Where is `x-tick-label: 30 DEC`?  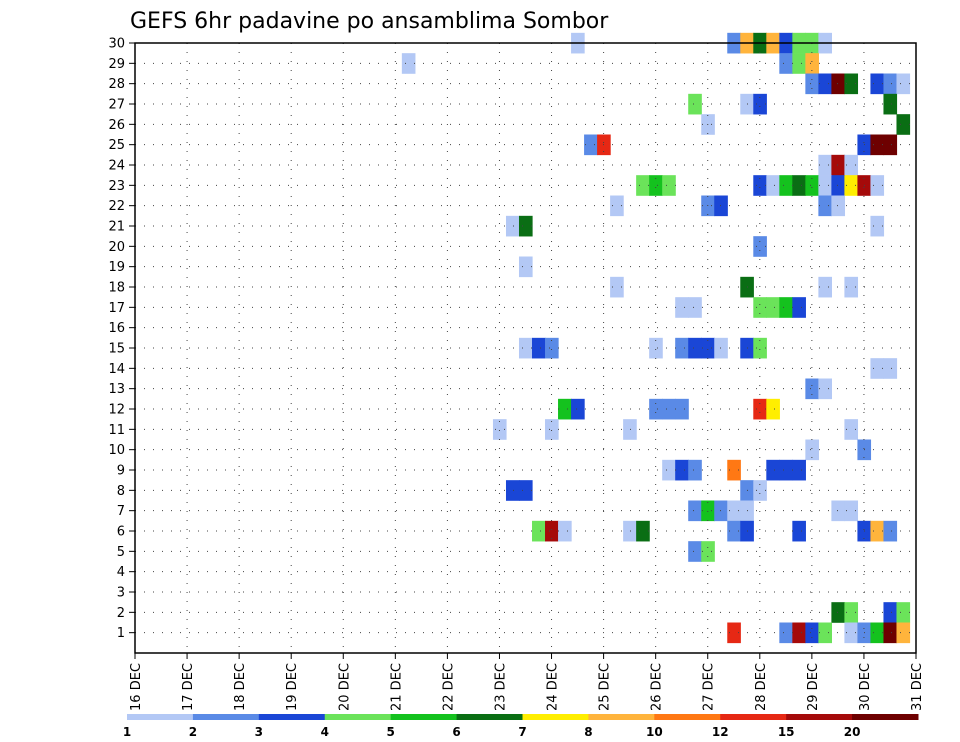 x-tick-label: 30 DEC is located at coordinates (865, 687).